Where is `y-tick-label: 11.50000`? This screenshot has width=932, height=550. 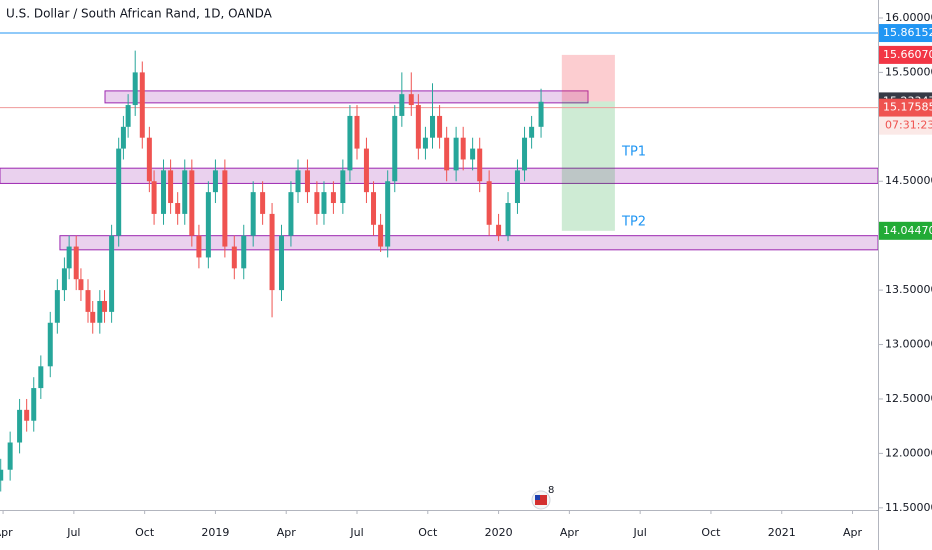 y-tick-label: 11.50000 is located at coordinates (908, 507).